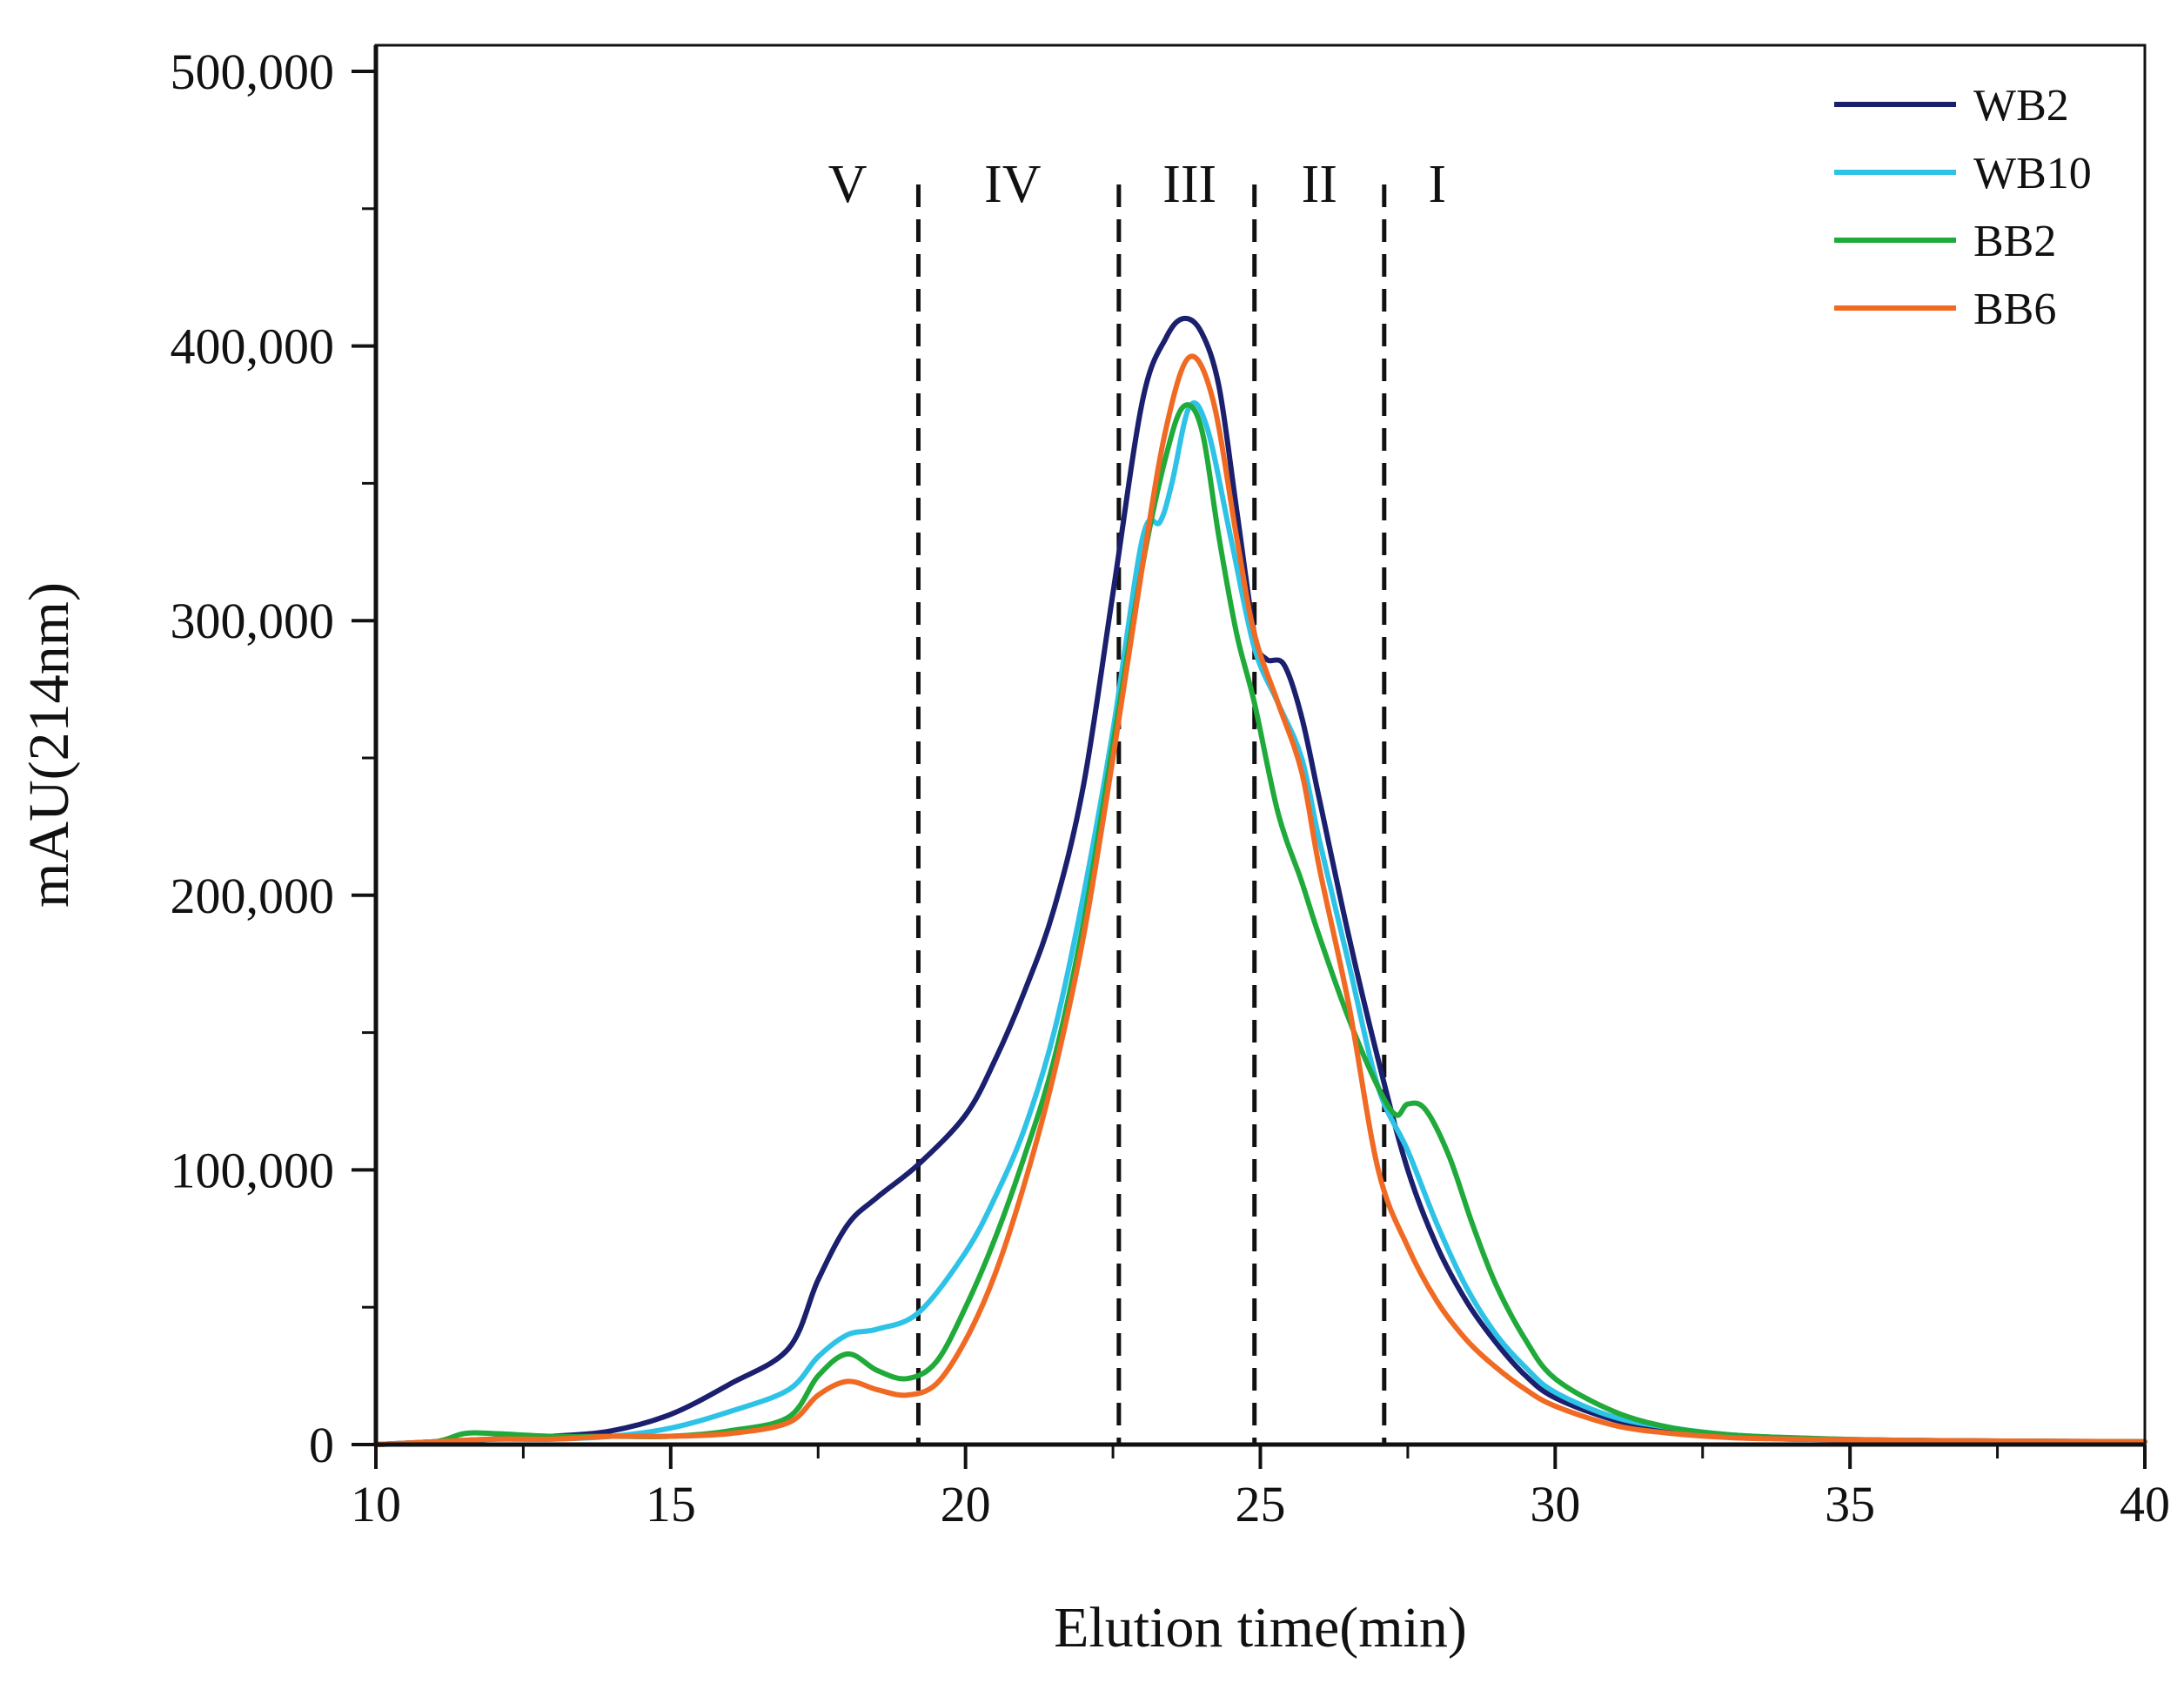 The height and width of the screenshot is (1703, 2184). What do you see at coordinates (671, 1504) in the screenshot?
I see `x-tick-label: 15` at bounding box center [671, 1504].